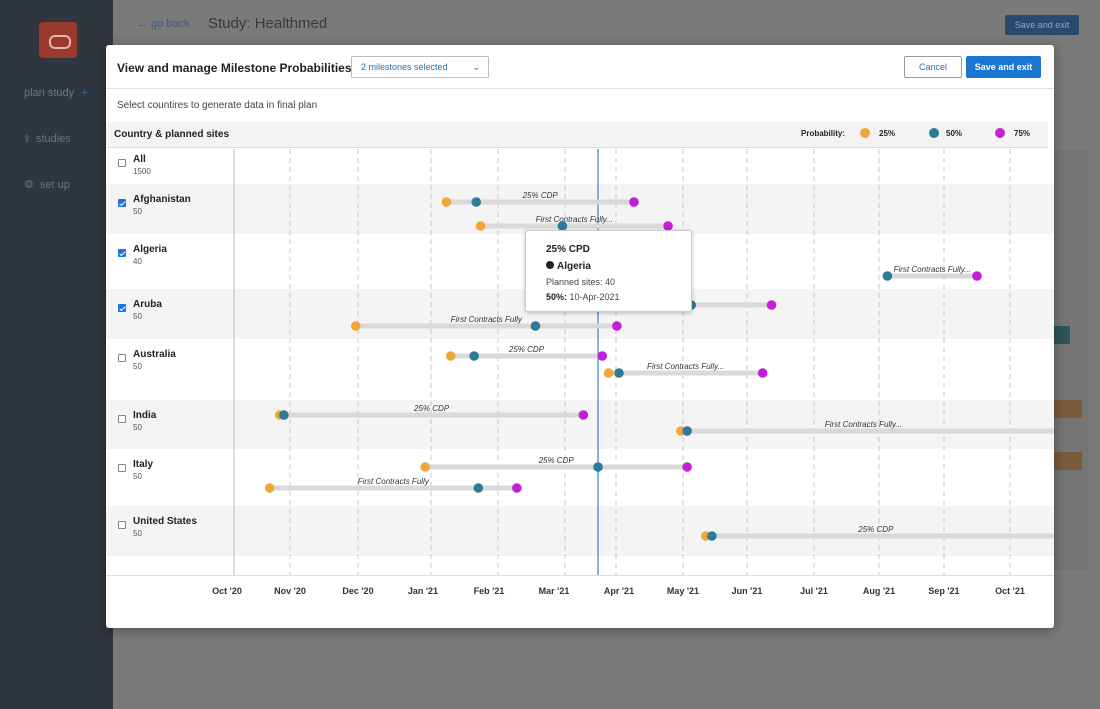 The height and width of the screenshot is (709, 1100). I want to click on country-name: Italy, so click(143, 464).